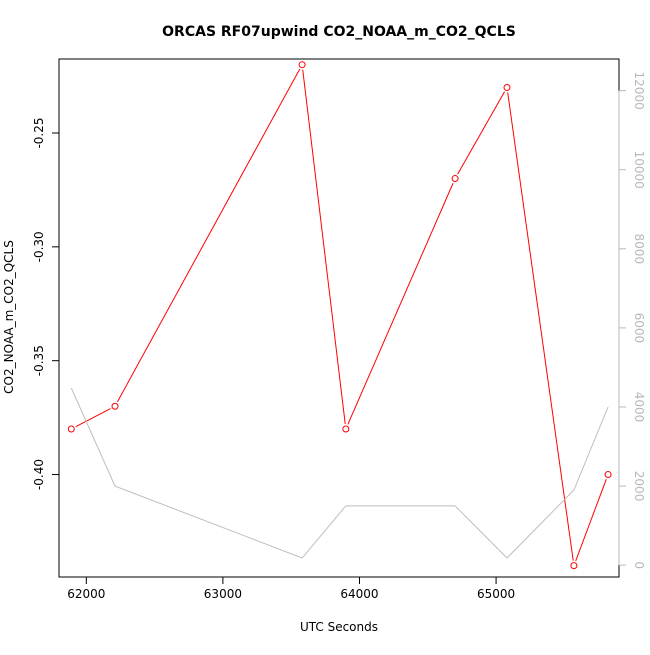  Describe the element at coordinates (639, 170) in the screenshot. I see `y2-tick-label: 10000` at that location.